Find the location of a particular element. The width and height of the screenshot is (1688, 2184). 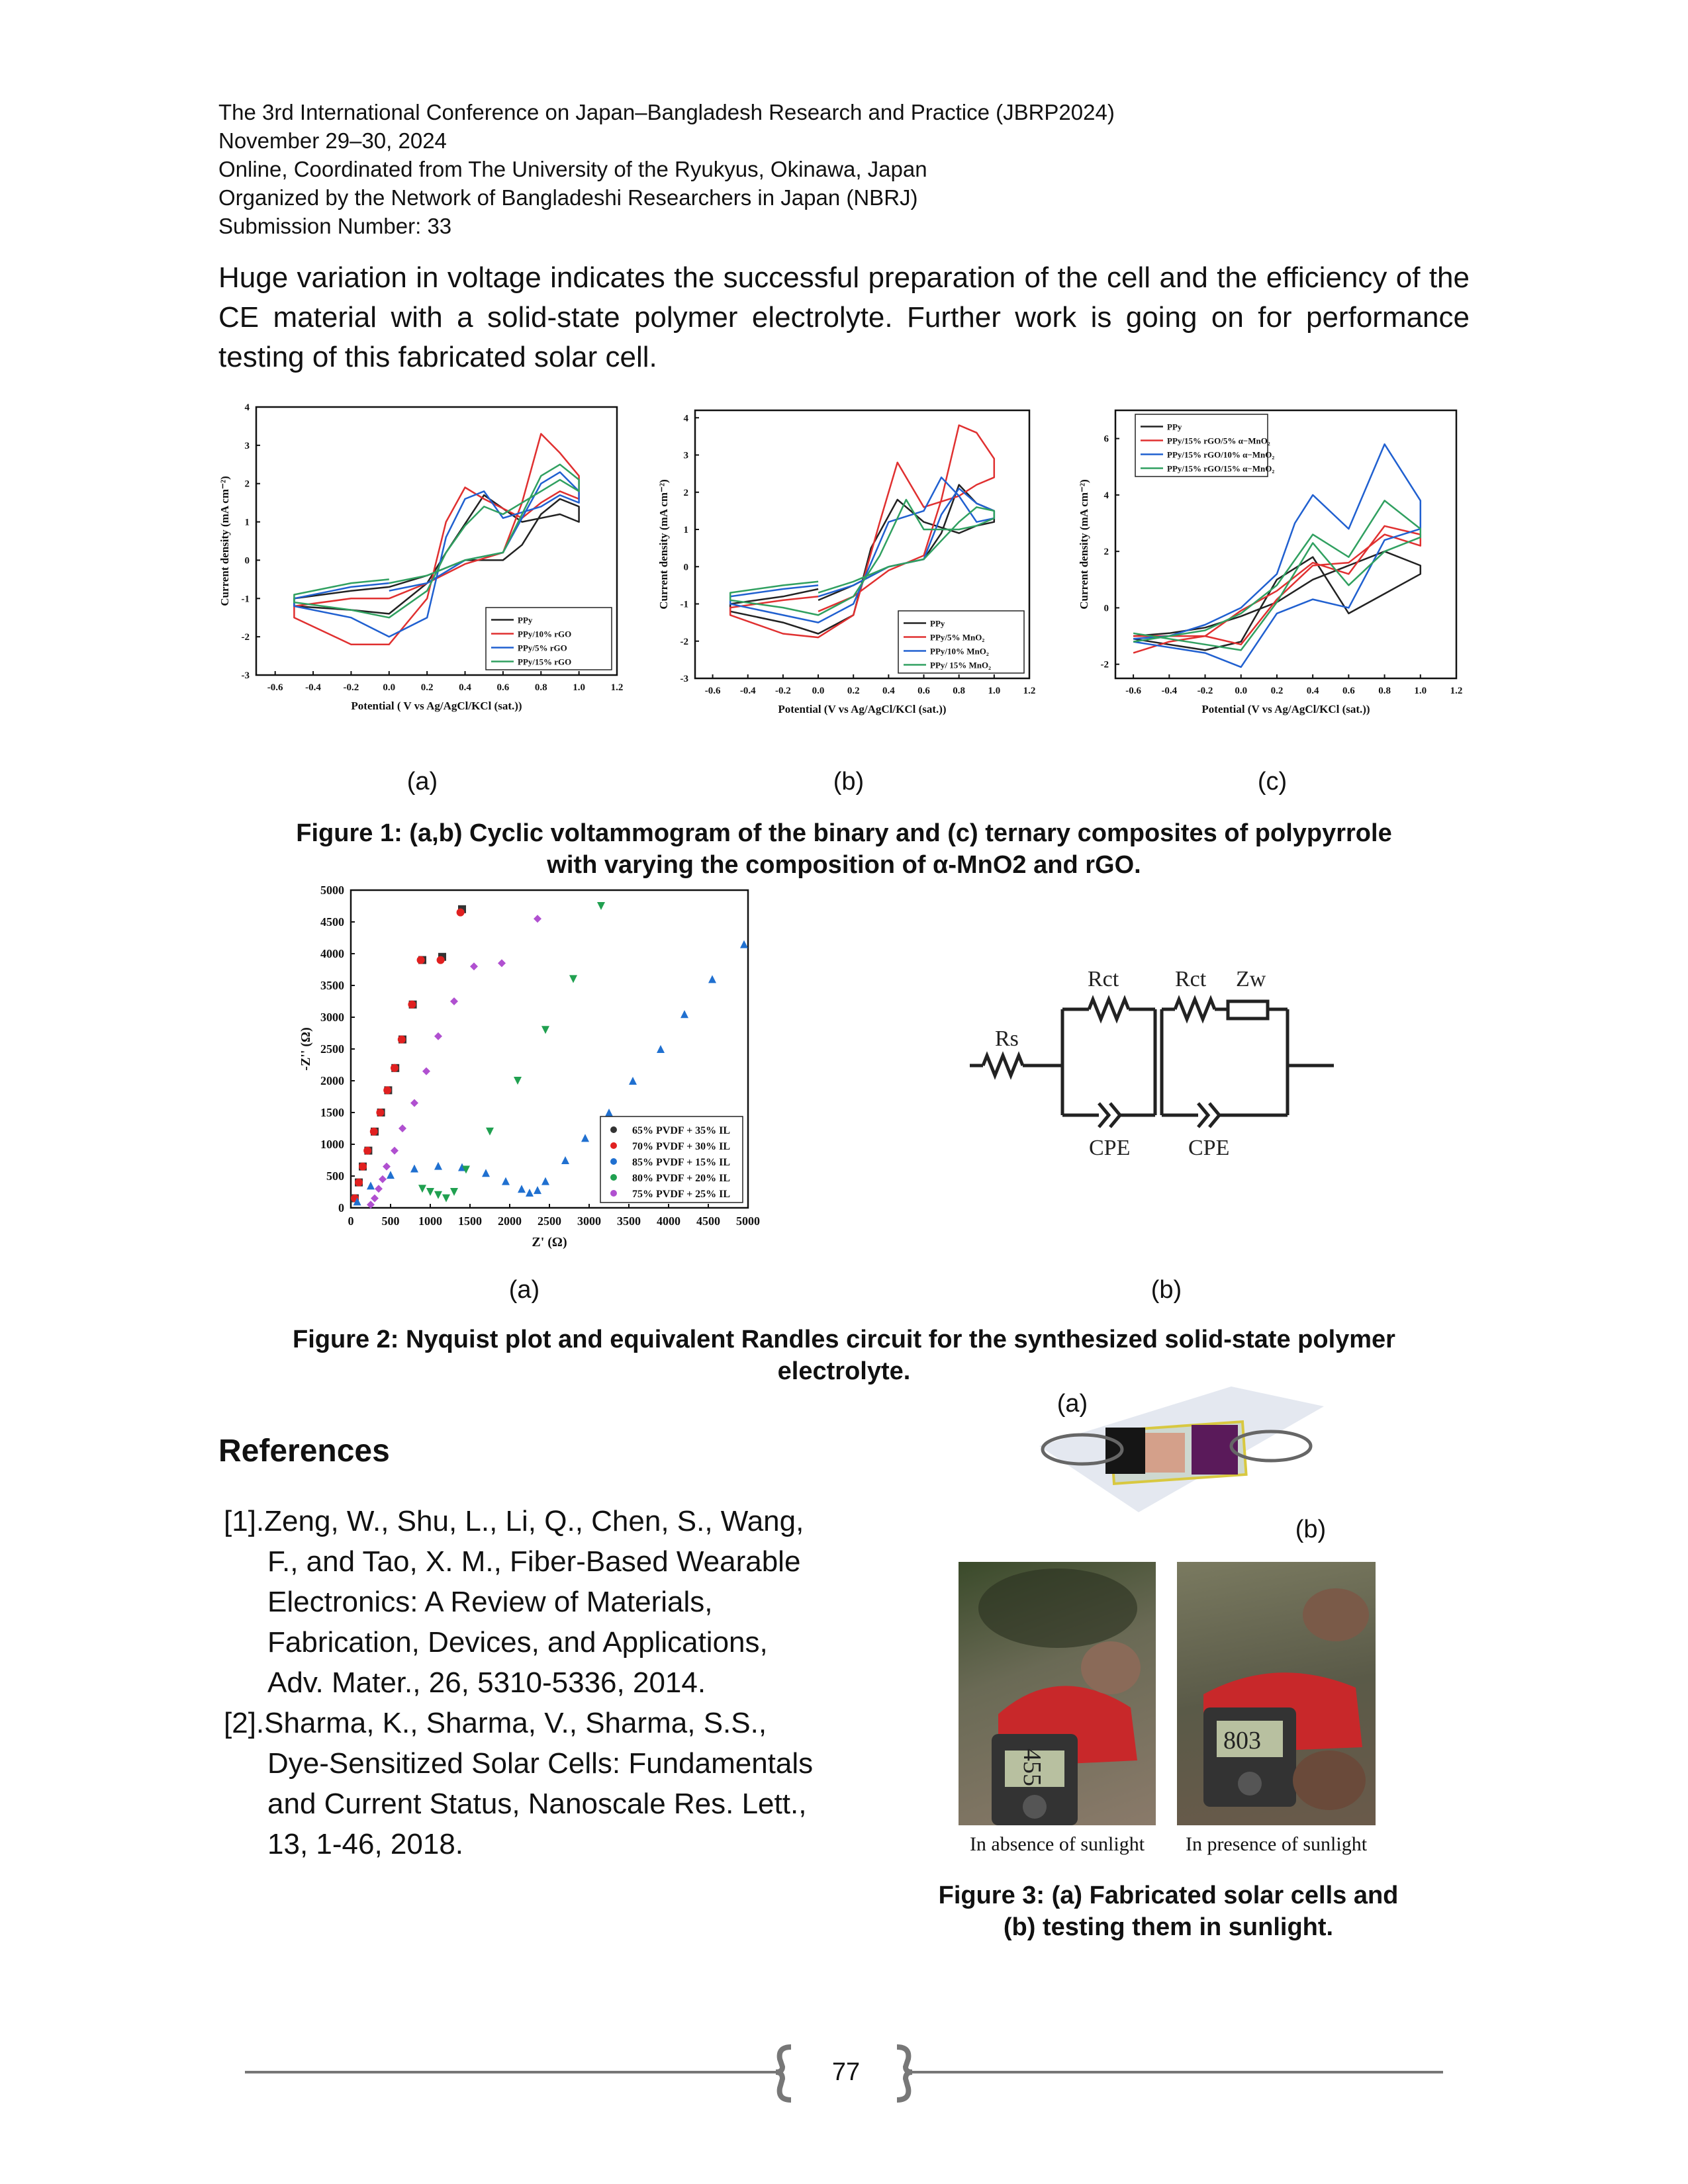

figure2-caption-line2: electrolyte. is located at coordinates (844, 1371).